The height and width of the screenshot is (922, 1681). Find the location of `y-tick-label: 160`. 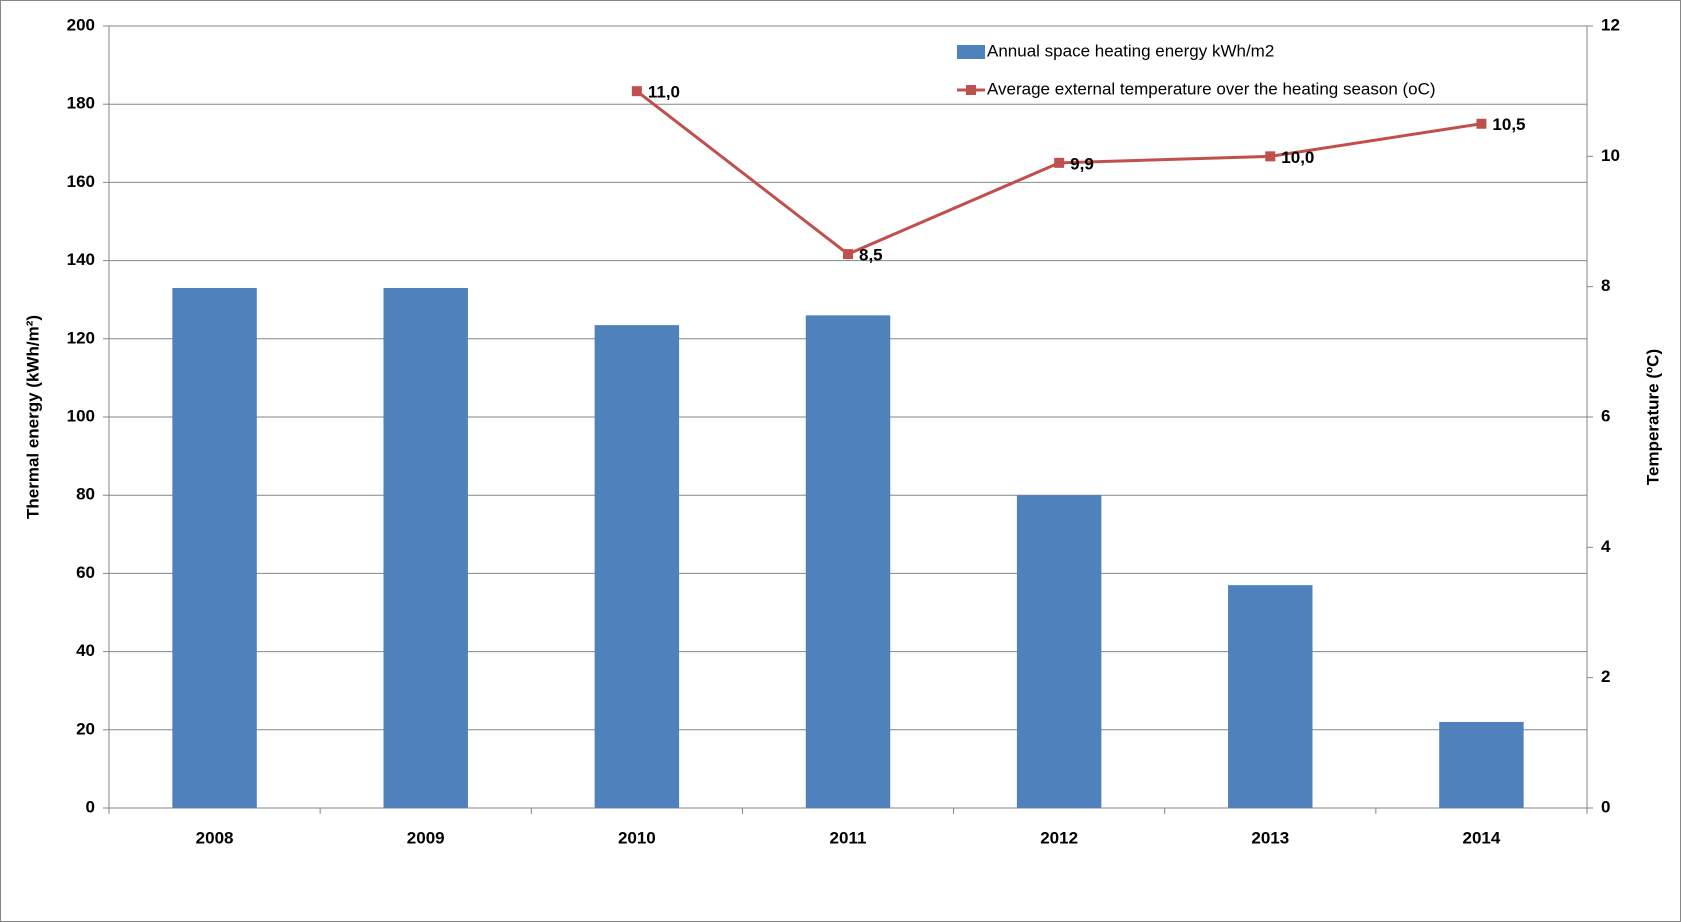

y-tick-label: 160 is located at coordinates (81, 181).